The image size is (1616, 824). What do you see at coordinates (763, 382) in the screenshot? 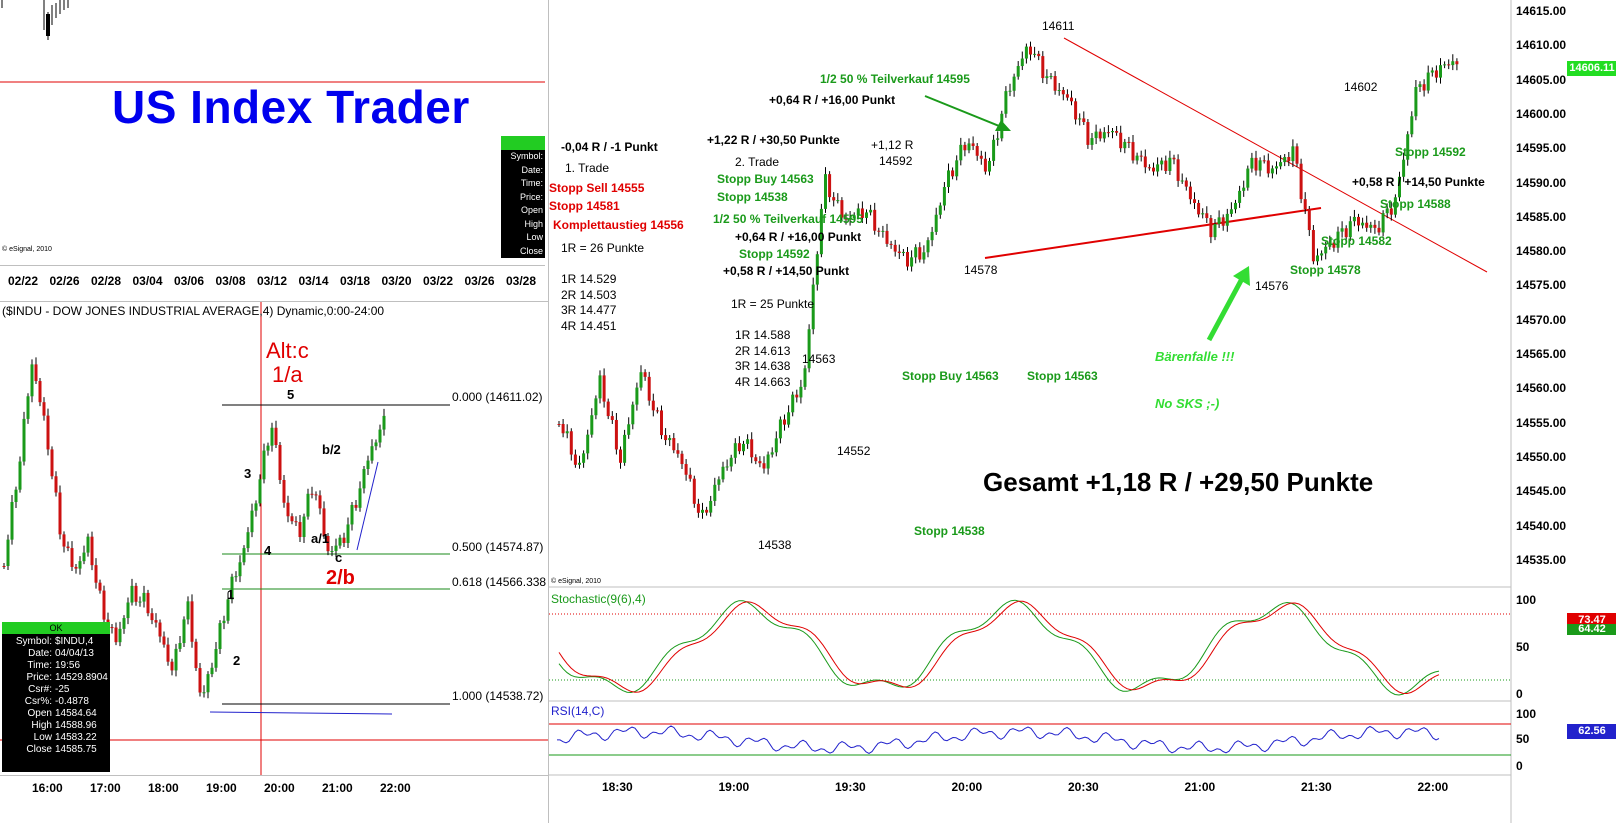
I see `r-level-2-4: 4R 14.663` at bounding box center [763, 382].